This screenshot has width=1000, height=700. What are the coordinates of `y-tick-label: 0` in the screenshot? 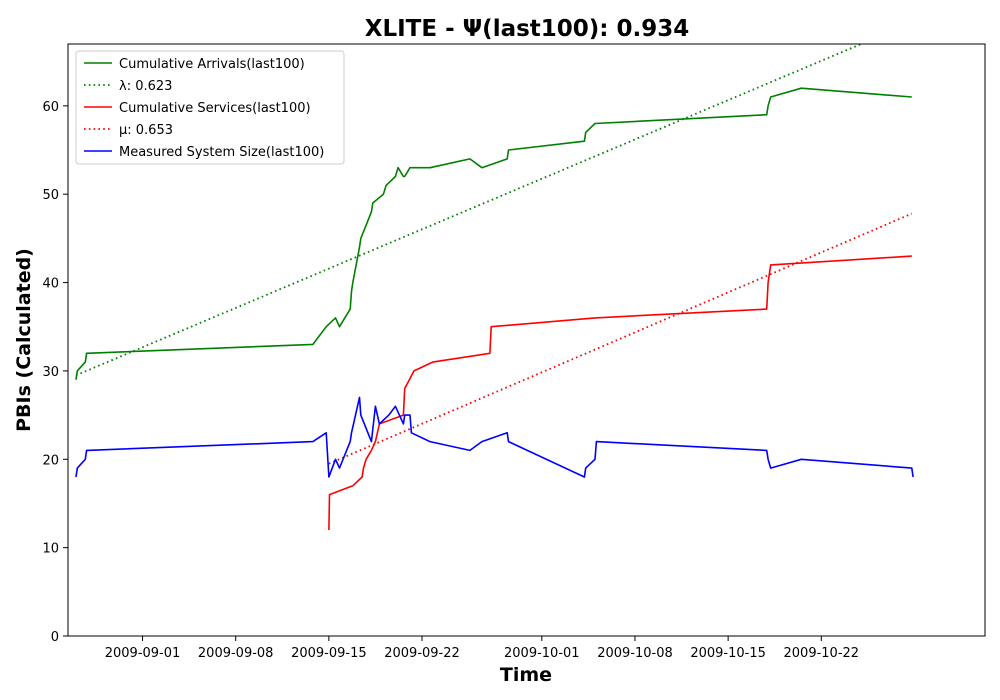 It's located at (55, 637).